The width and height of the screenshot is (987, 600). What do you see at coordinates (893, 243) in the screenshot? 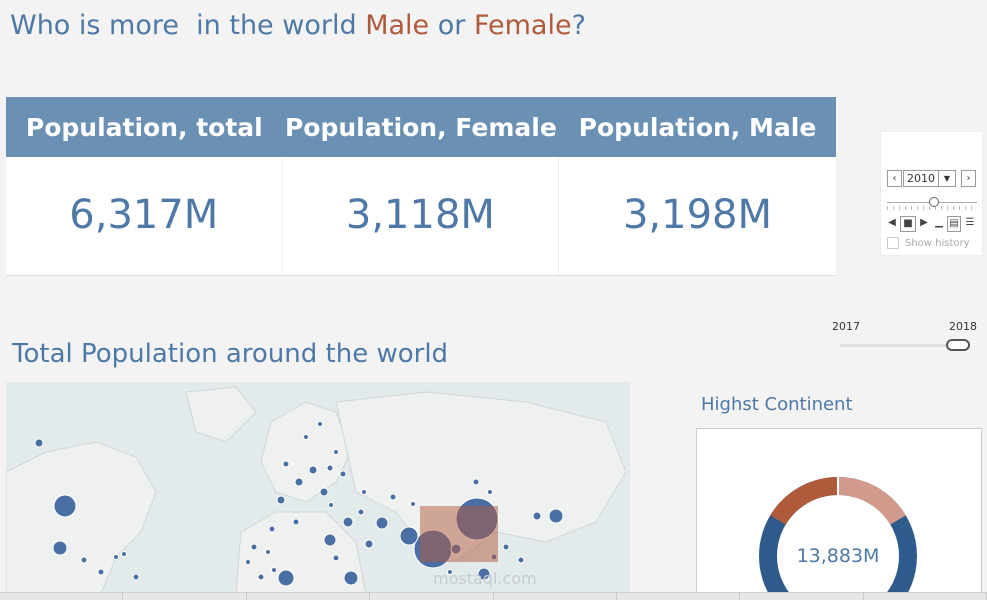
I see `checkbox-box` at bounding box center [893, 243].